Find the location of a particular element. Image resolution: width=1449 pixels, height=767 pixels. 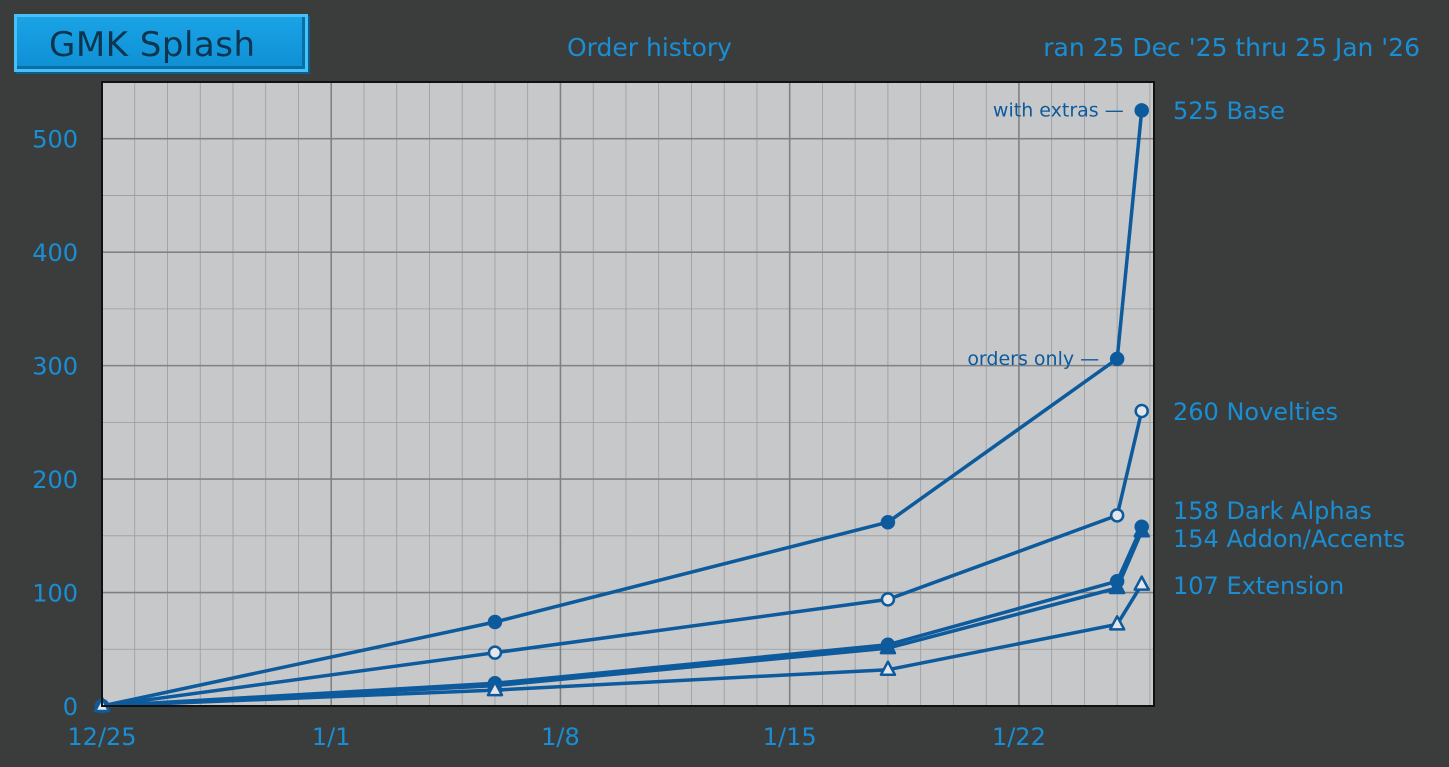

y-tick-label: 300 is located at coordinates (55, 367).